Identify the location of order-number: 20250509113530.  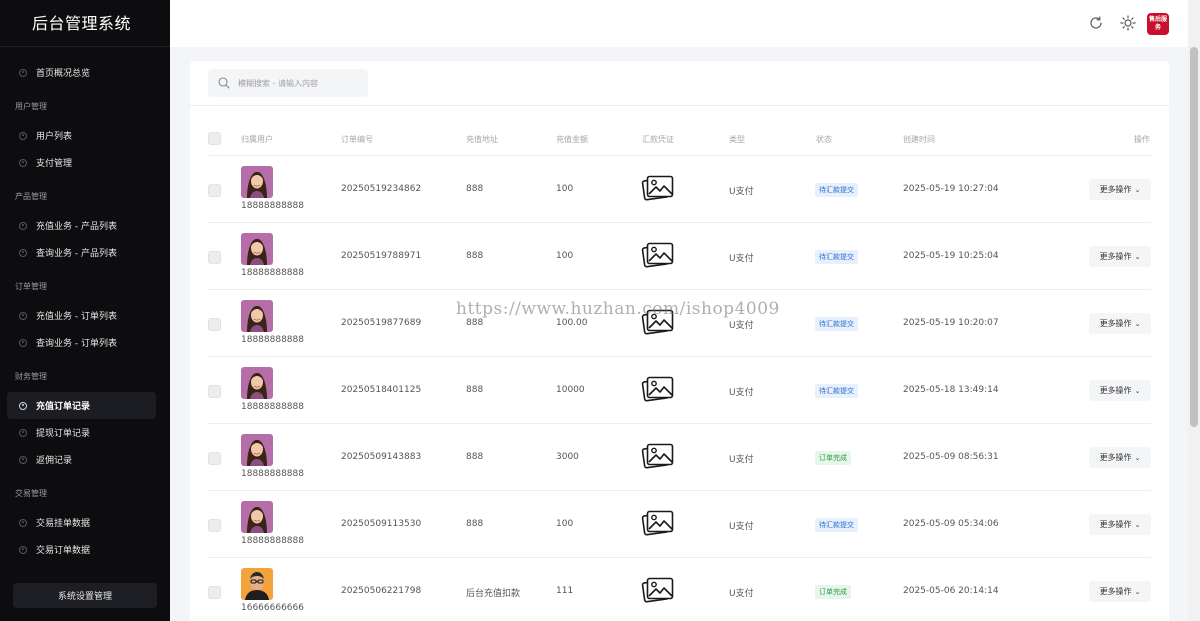
(381, 524).